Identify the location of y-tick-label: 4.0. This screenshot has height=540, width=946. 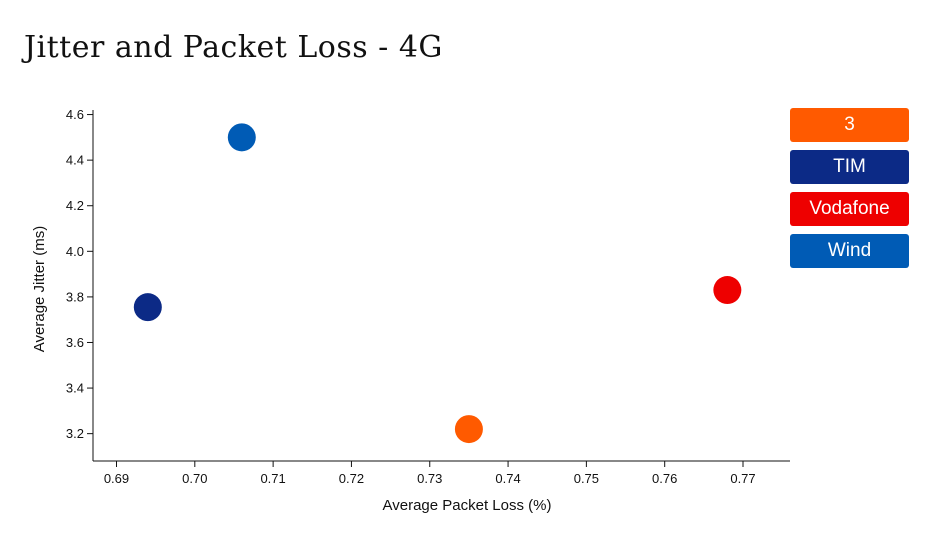
(75, 251).